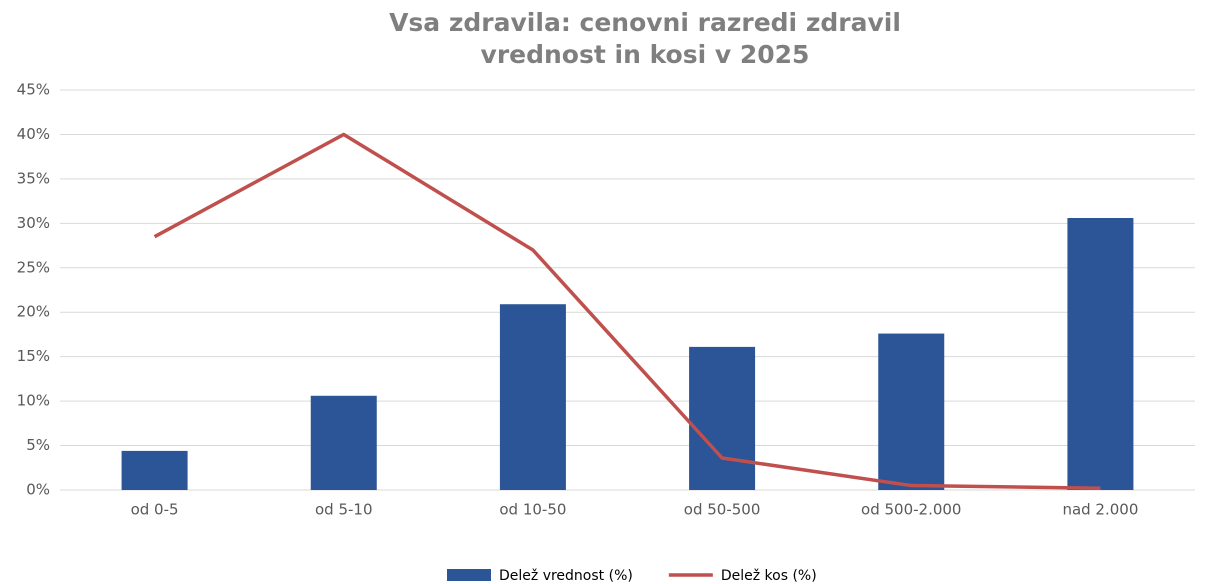 The image size is (1227, 584). What do you see at coordinates (33, 401) in the screenshot?
I see `y-tick-label: 10%` at bounding box center [33, 401].